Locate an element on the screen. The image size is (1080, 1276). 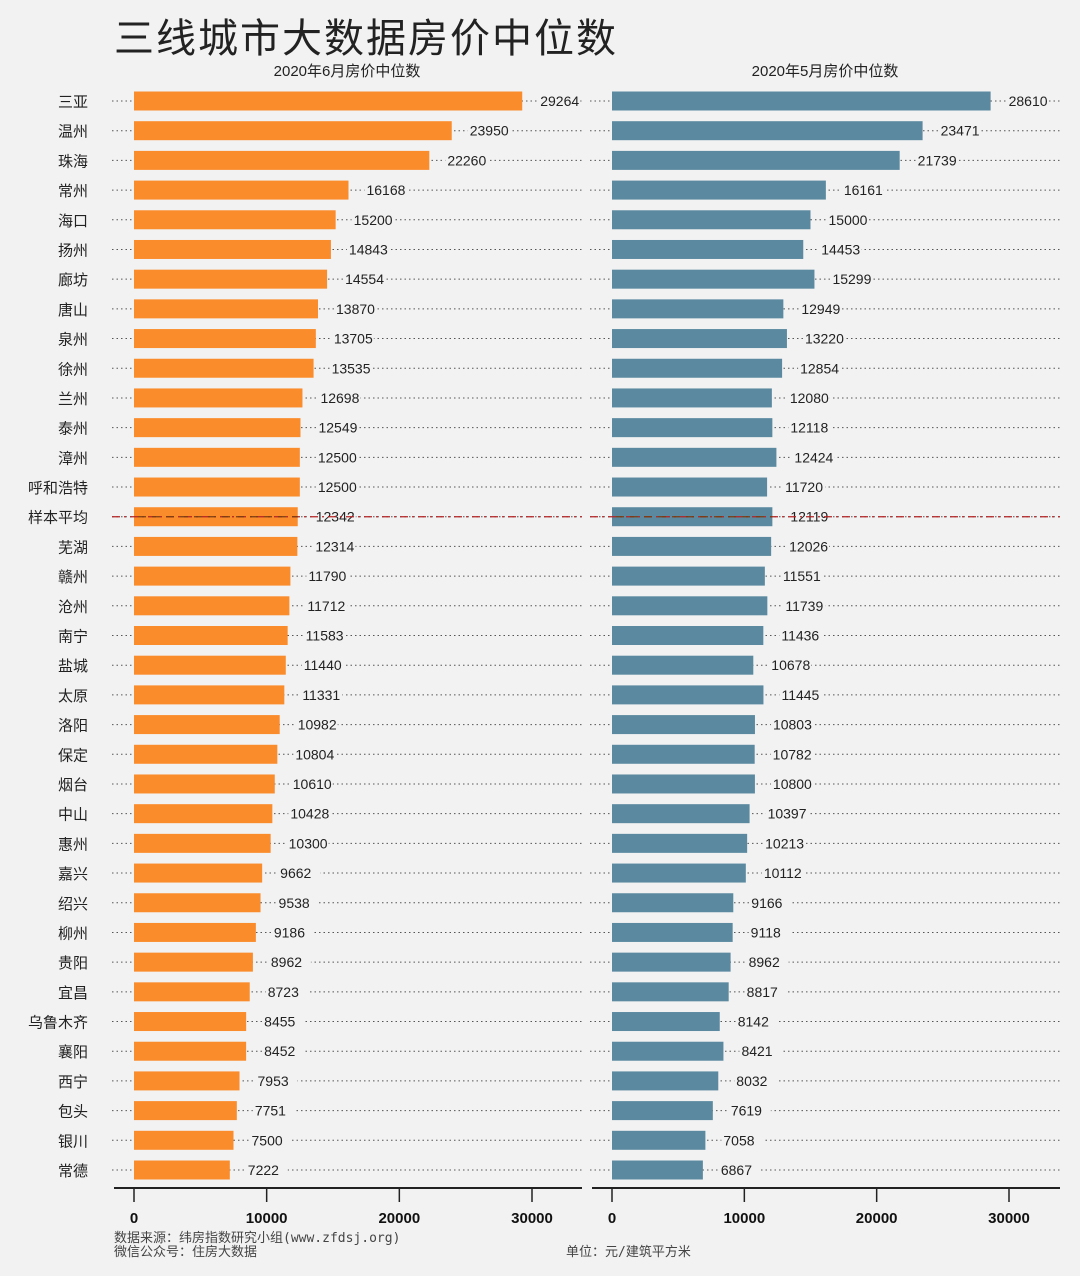
category-label: 呼和浩特 is located at coordinates (58, 488).